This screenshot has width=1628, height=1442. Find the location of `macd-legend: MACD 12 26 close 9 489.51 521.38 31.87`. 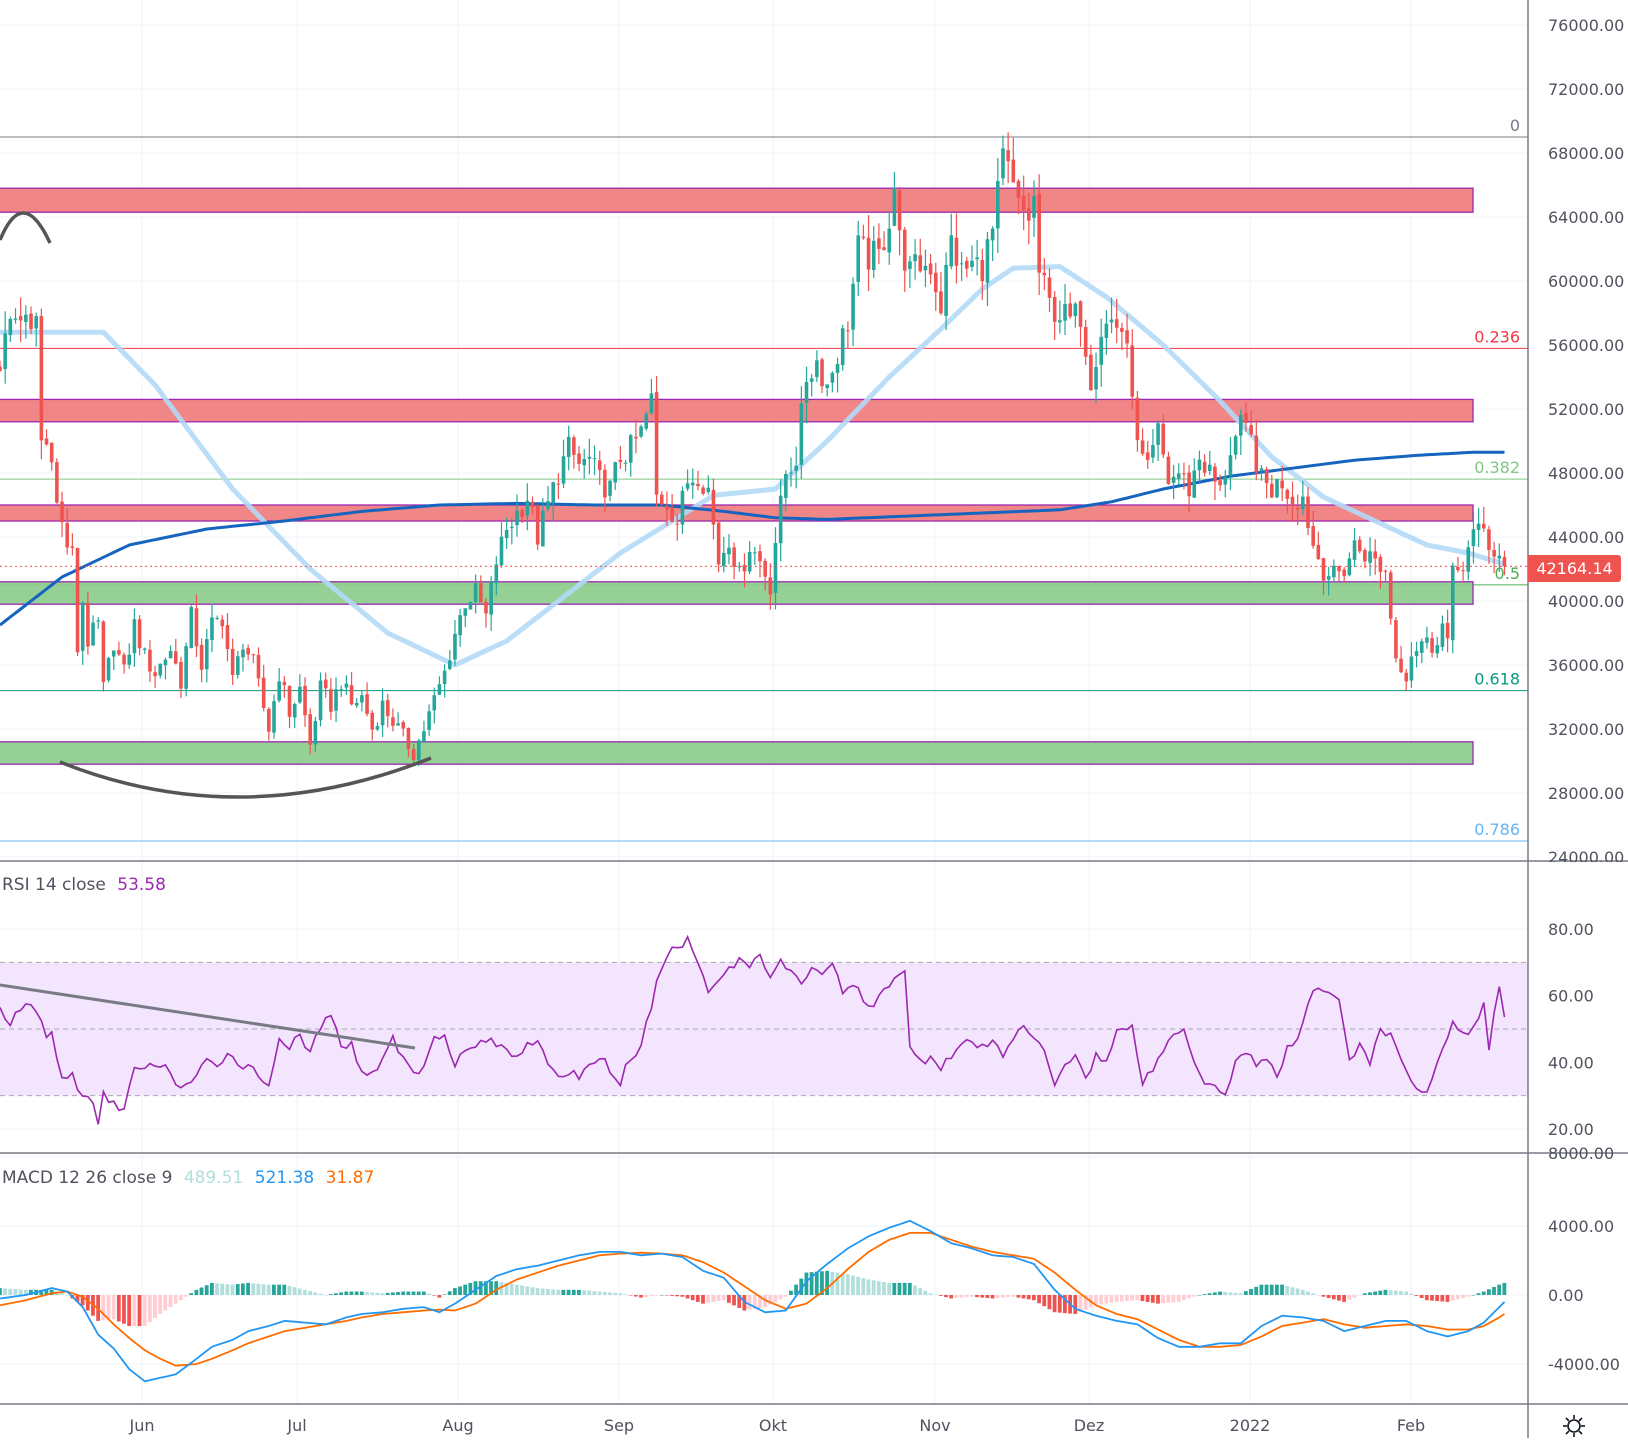

macd-legend: MACD 12 26 close 9 489.51 521.38 31.87 is located at coordinates (191, 1178).